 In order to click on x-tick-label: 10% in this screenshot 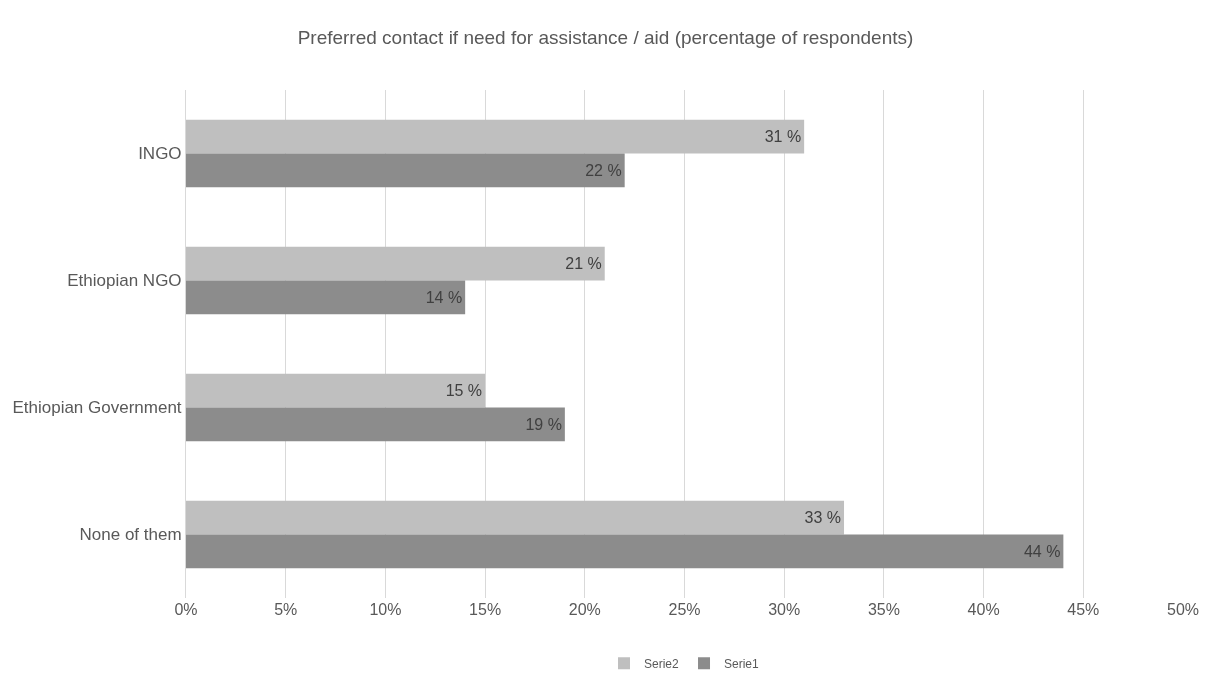, I will do `click(385, 609)`.